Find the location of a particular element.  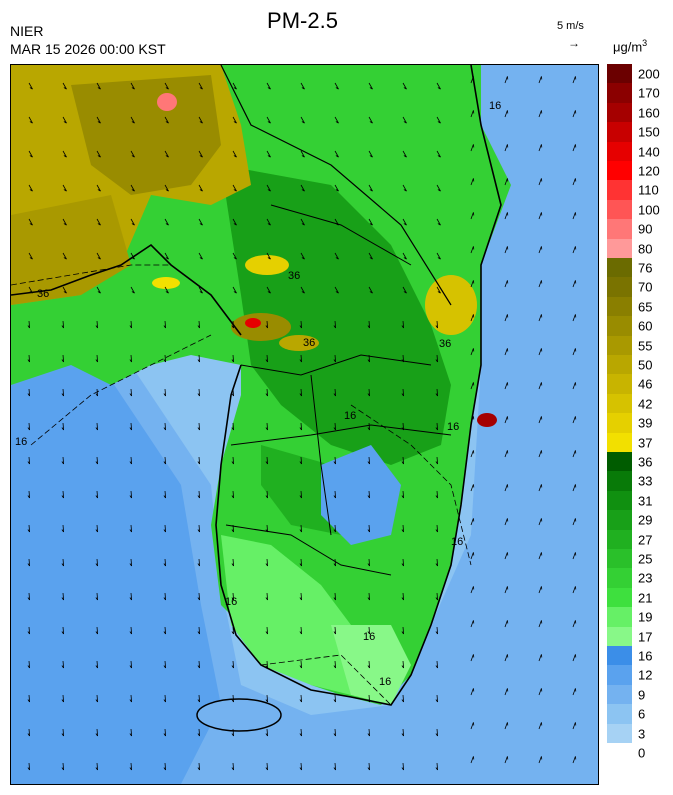

contour-16-a is located at coordinates (121, 390).